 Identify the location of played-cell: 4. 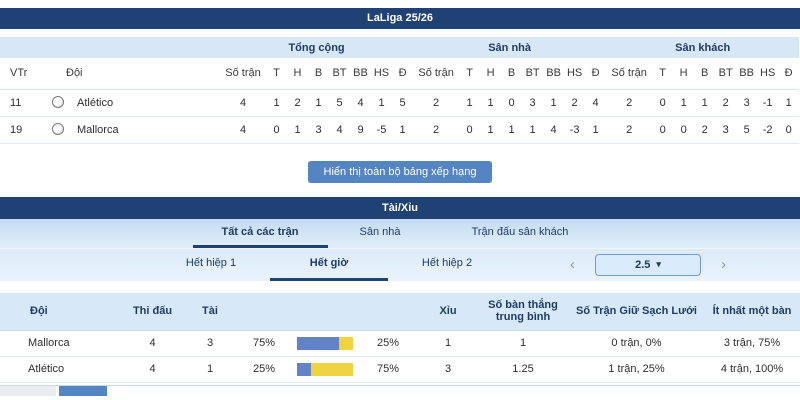
(152, 343).